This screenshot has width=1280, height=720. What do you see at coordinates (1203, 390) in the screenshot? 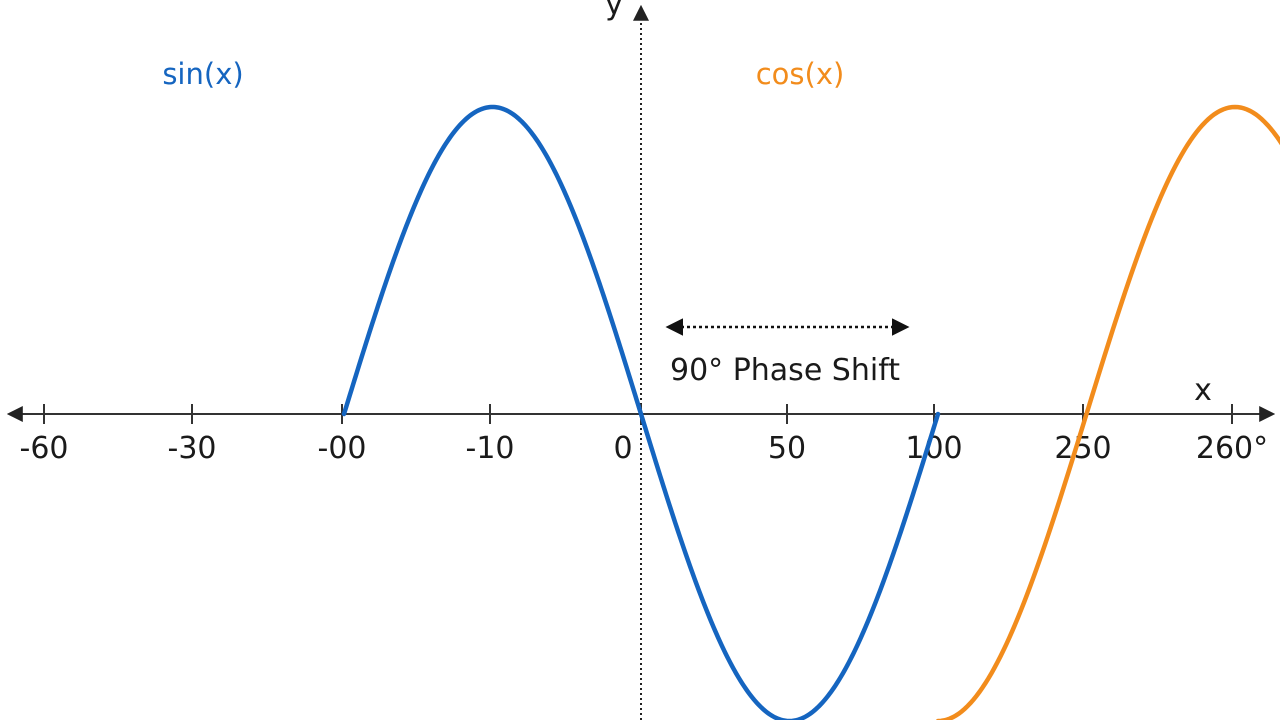
I see `x-axis-label: x` at bounding box center [1203, 390].